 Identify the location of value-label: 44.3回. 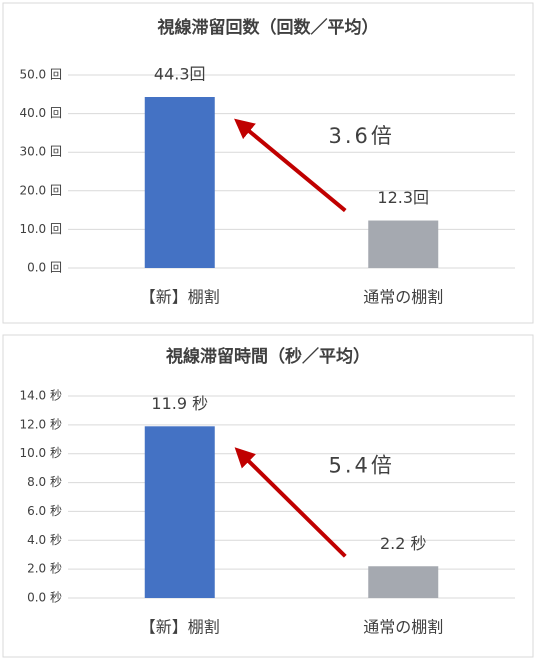
(180, 74).